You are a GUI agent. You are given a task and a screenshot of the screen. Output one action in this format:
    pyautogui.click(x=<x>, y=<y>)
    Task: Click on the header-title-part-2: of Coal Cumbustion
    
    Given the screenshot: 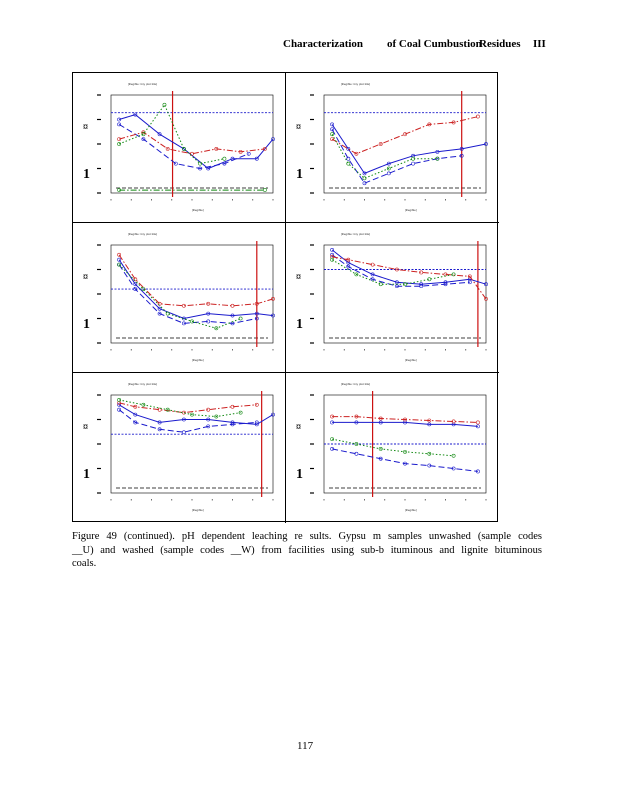 What is the action you would take?
    pyautogui.click(x=434, y=44)
    